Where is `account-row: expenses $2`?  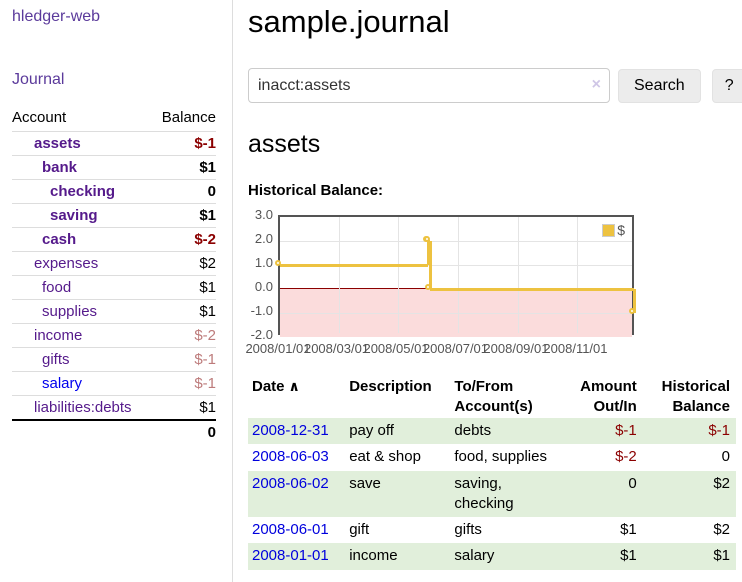 account-row: expenses $2 is located at coordinates (114, 263).